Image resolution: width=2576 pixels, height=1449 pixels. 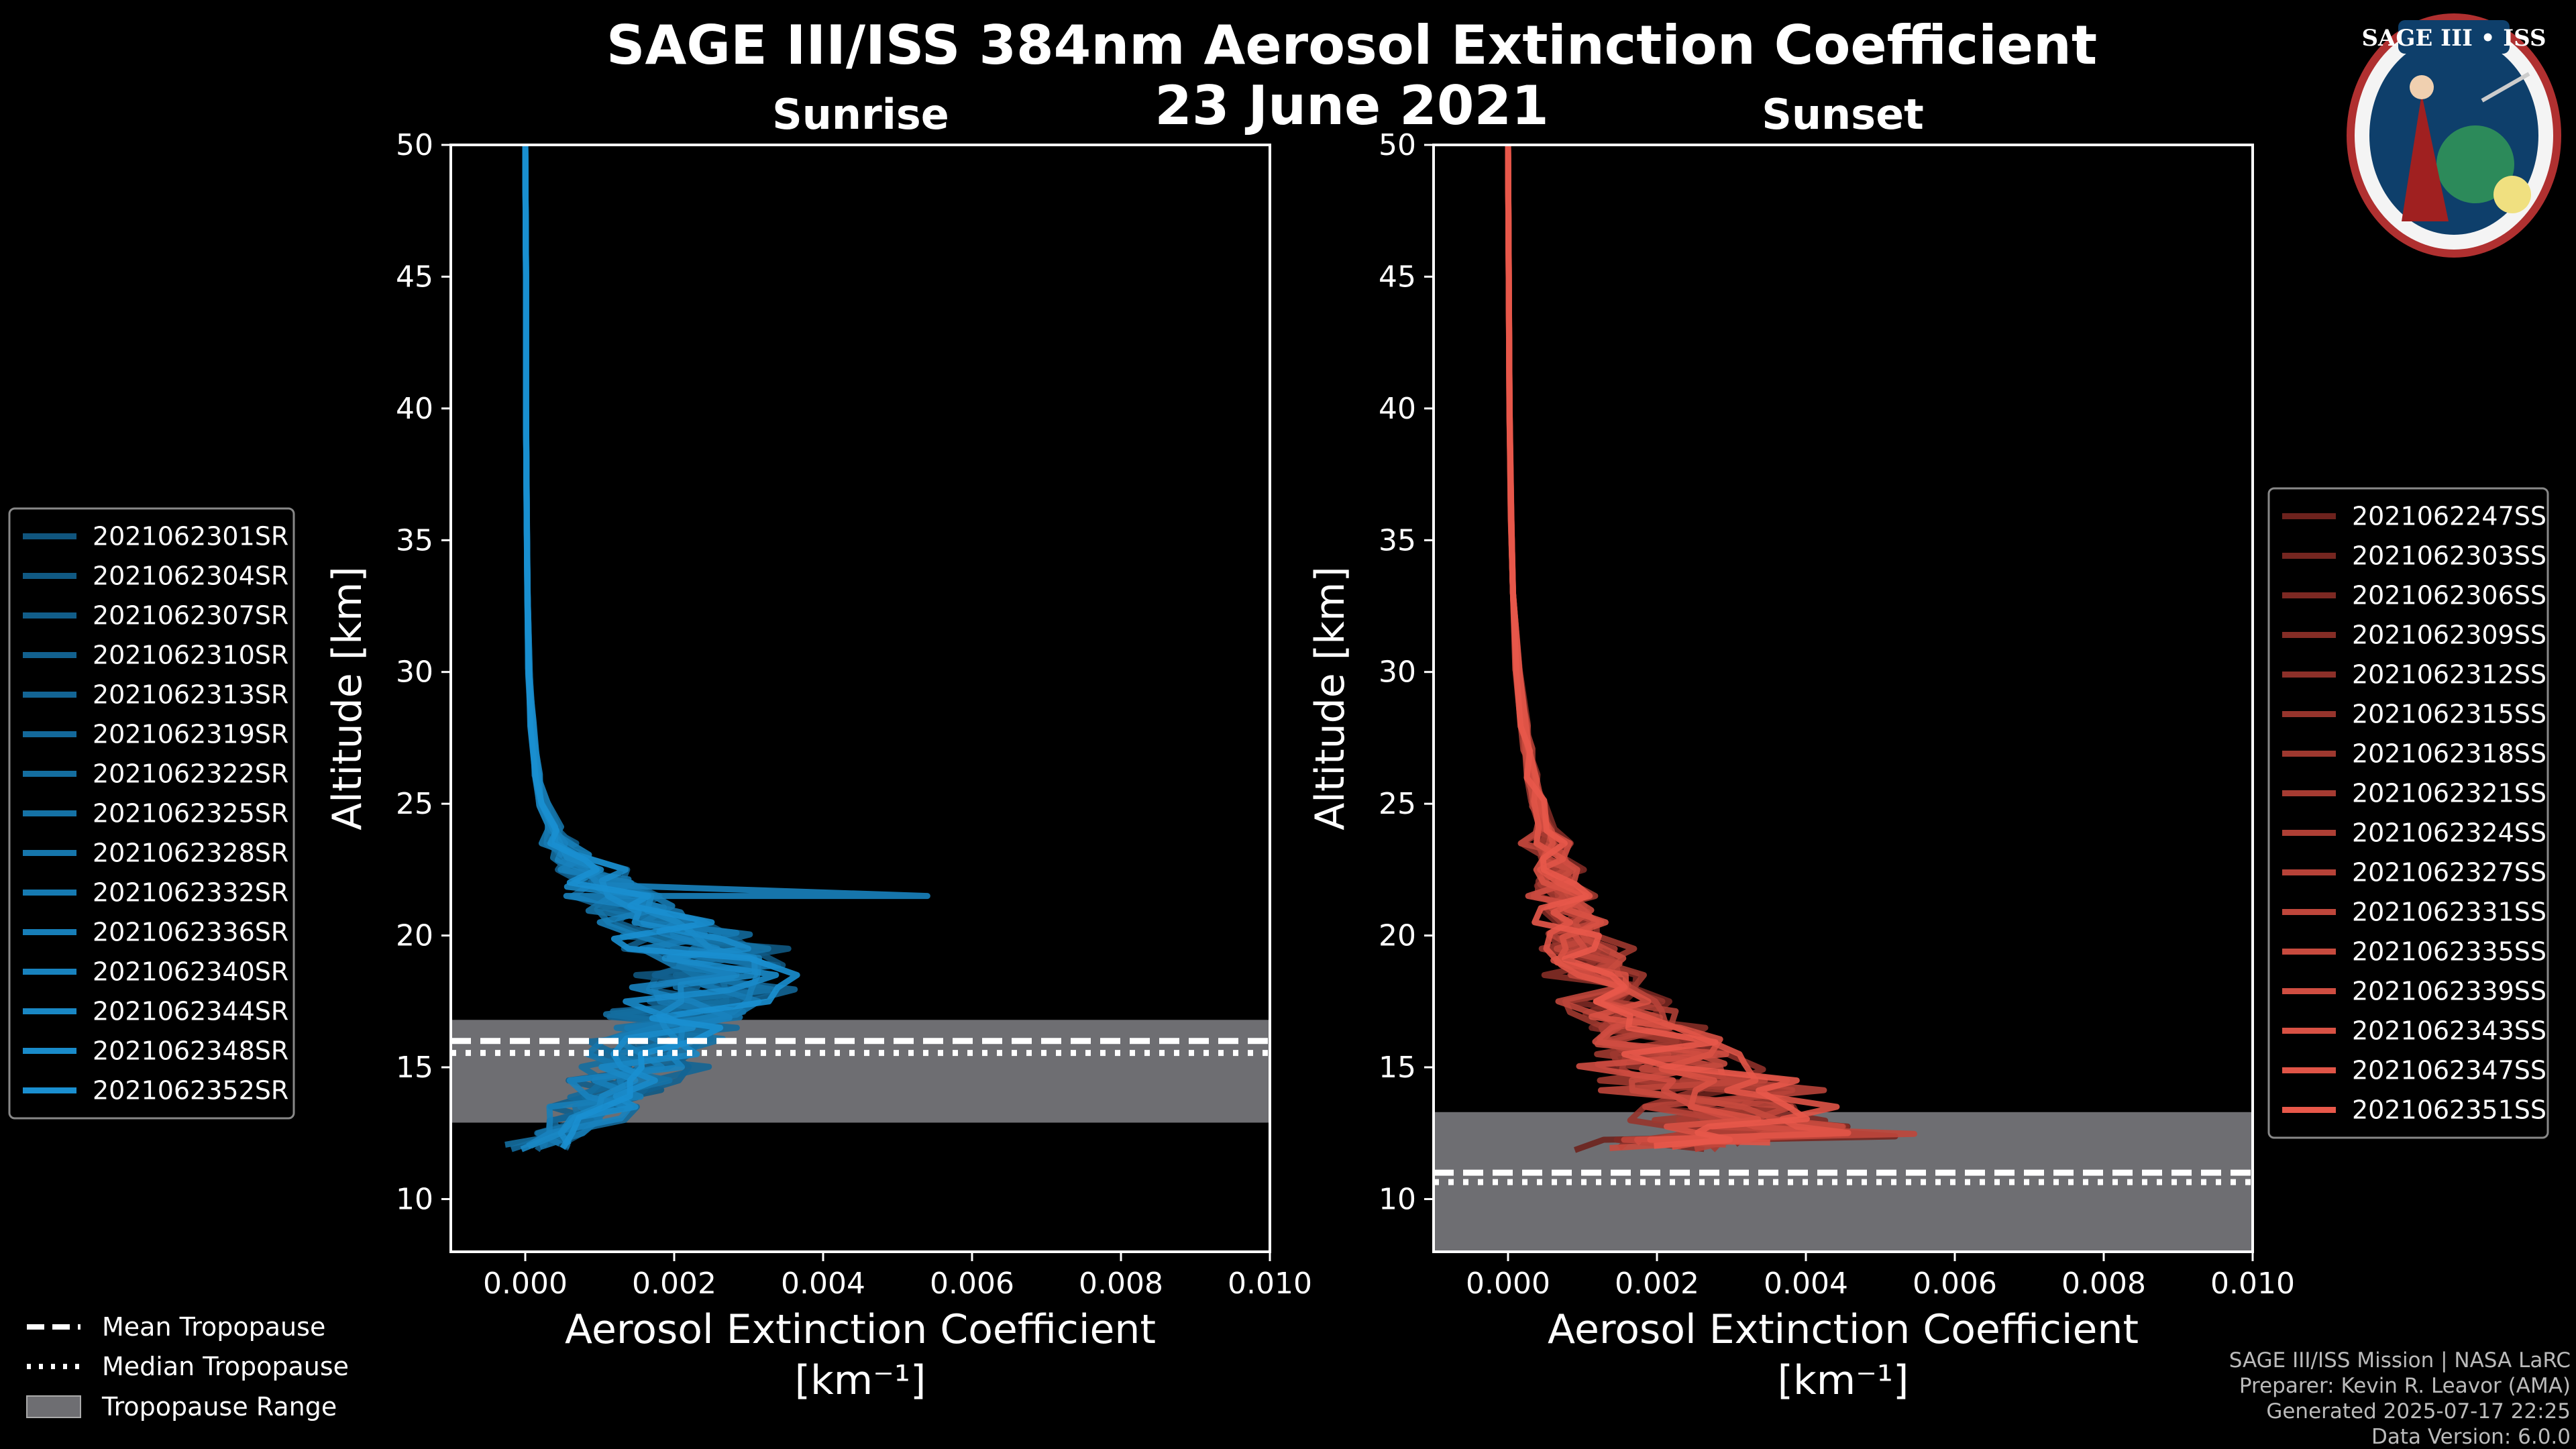 I want to click on panel-title: Sunset, so click(x=1843, y=114).